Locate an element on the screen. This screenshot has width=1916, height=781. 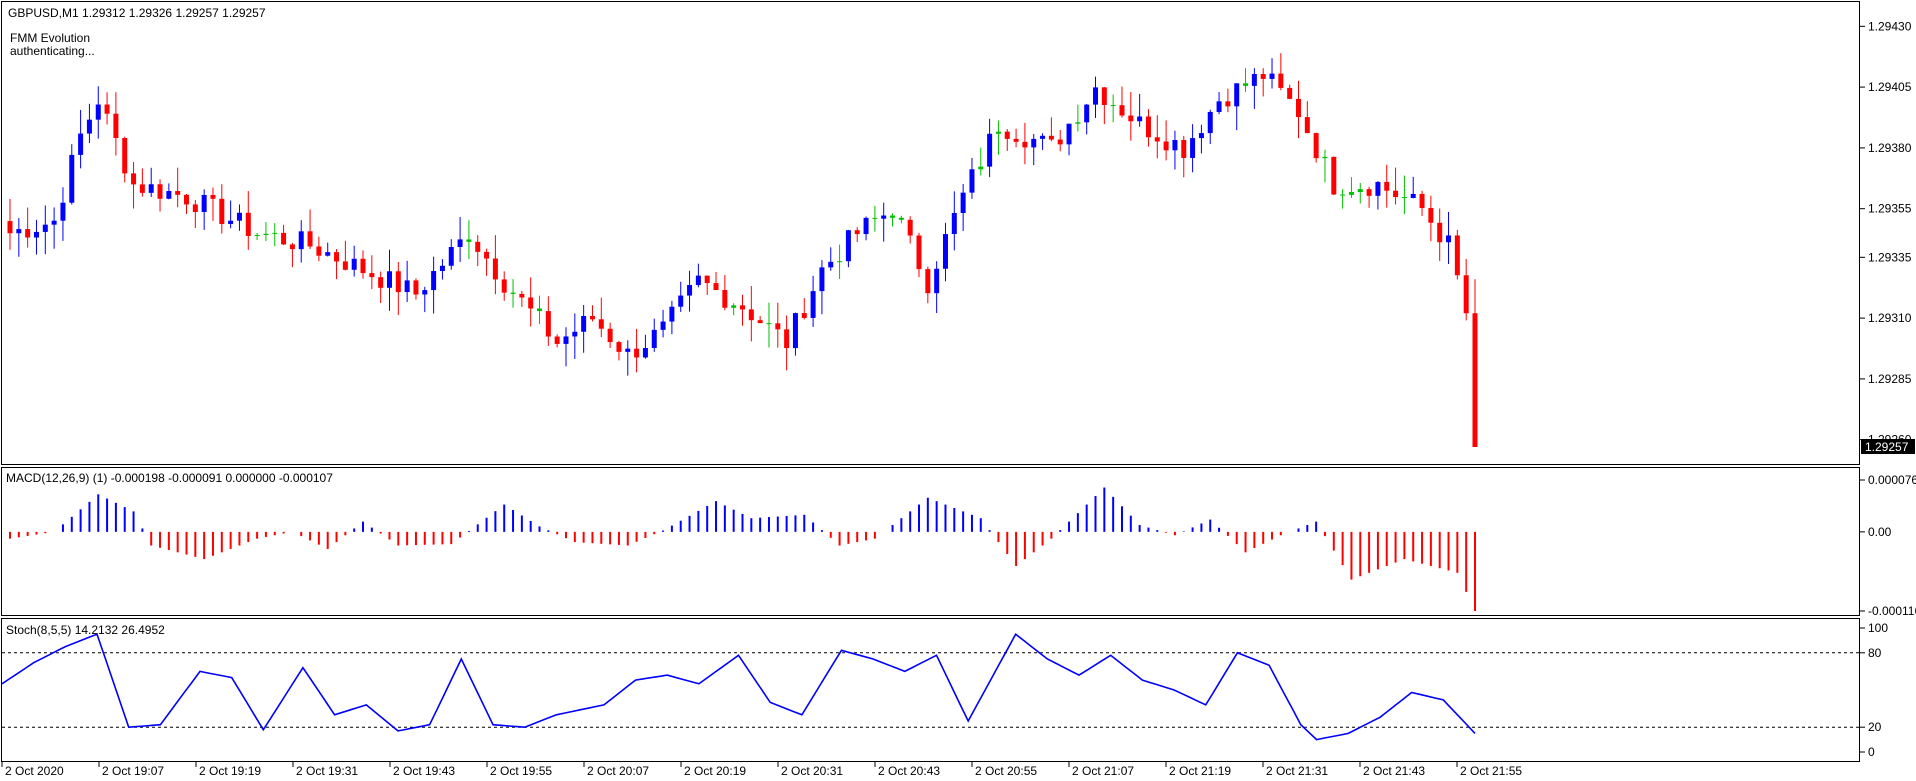
stoch-tick-label: 20 is located at coordinates (1875, 727).